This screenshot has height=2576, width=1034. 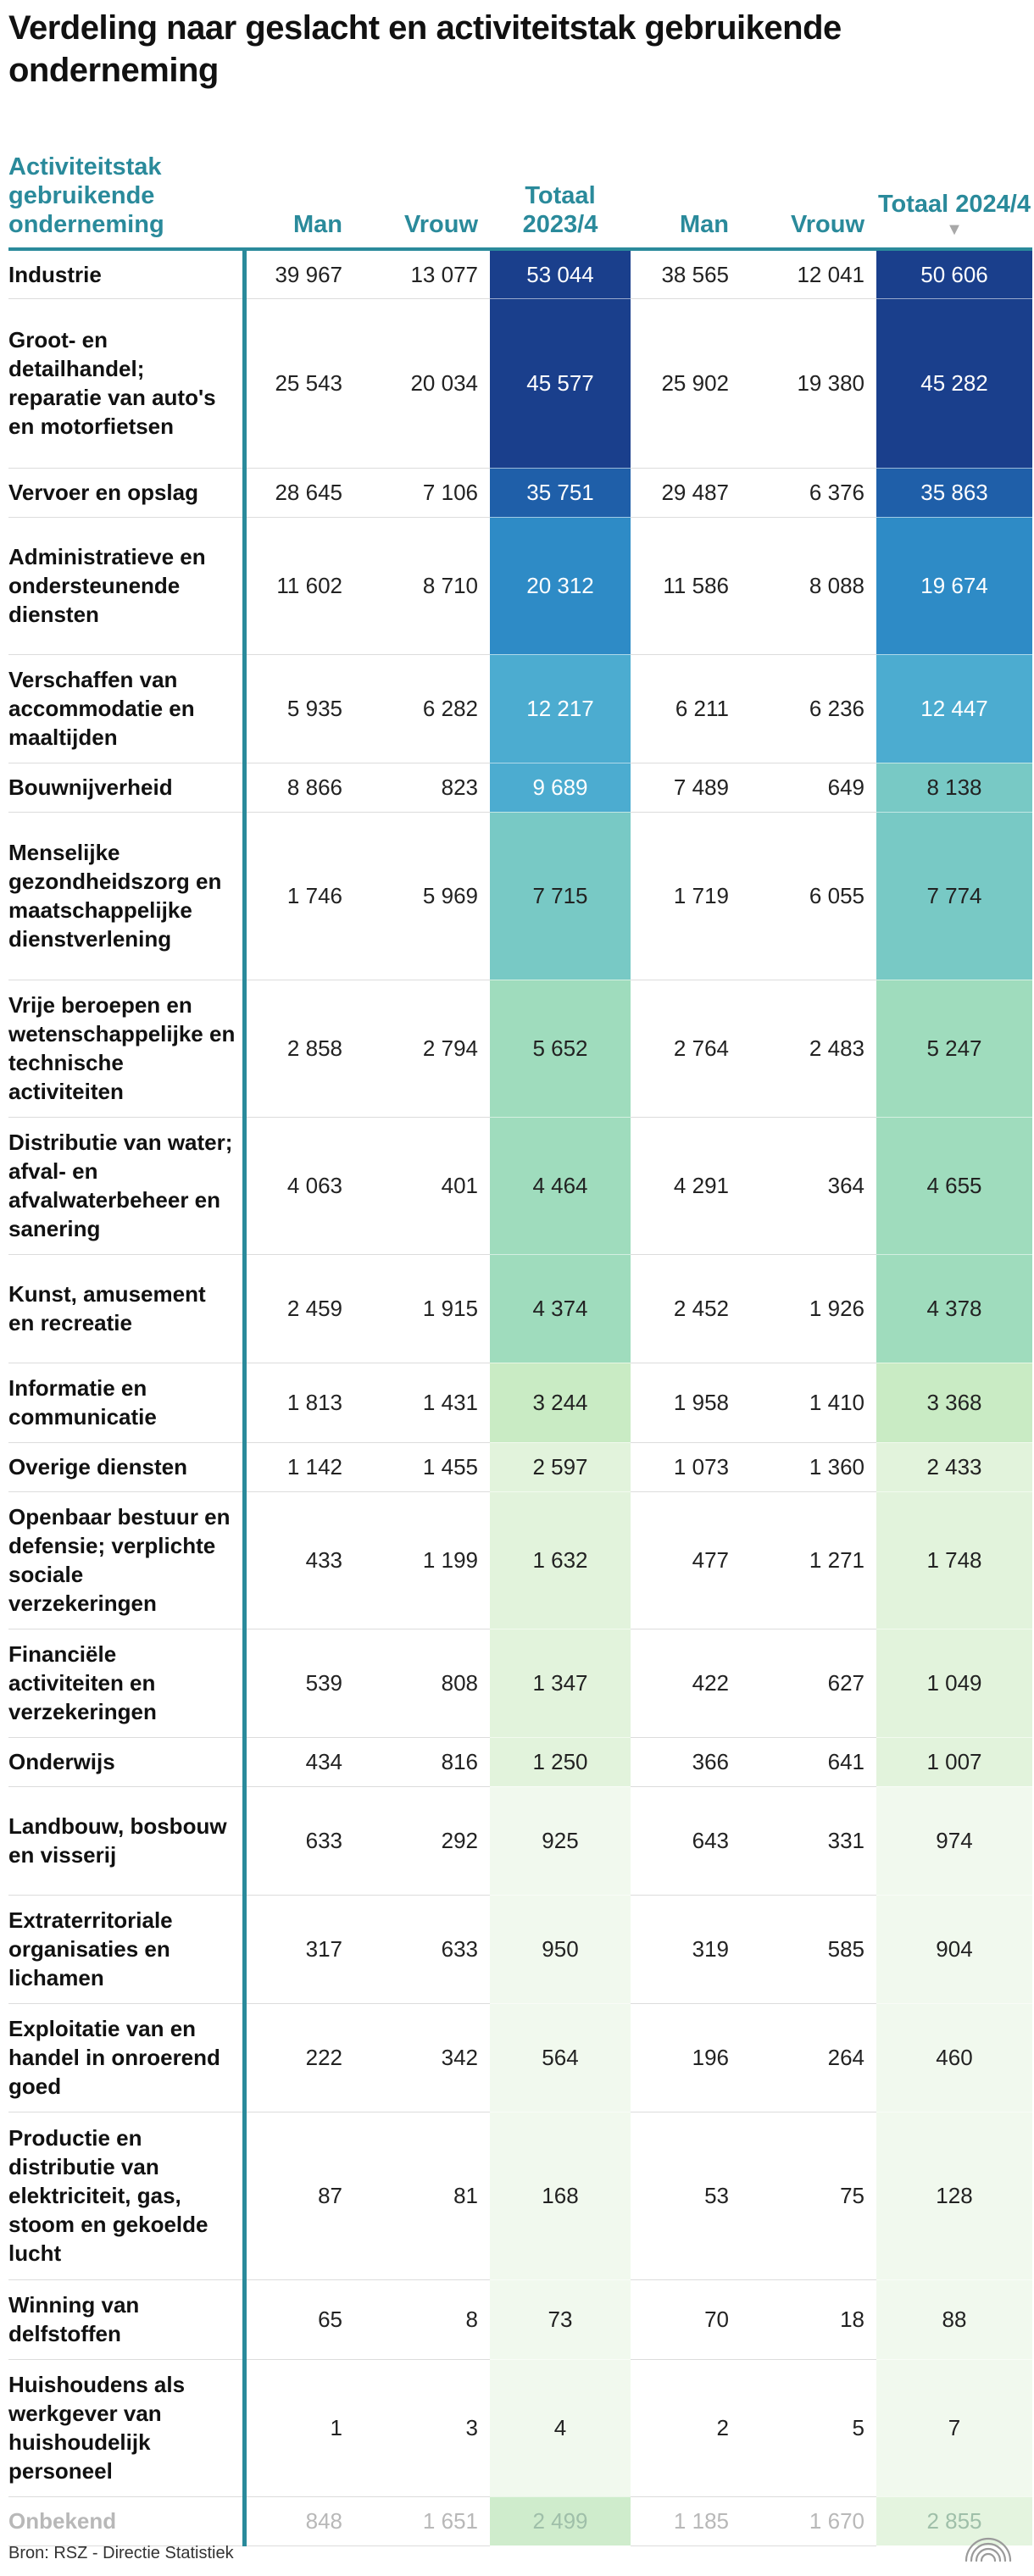 What do you see at coordinates (422, 196) in the screenshot?
I see `header-vrouw-2023: Vrouw` at bounding box center [422, 196].